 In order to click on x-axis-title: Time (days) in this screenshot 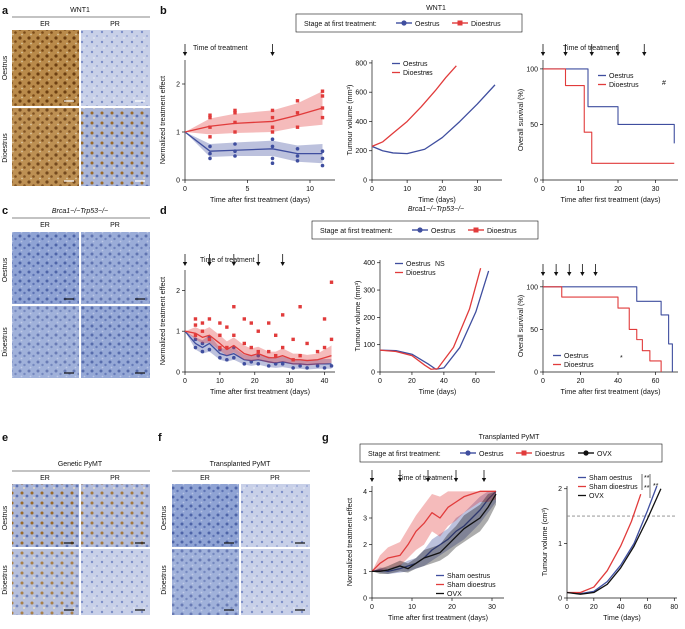, I will do `click(438, 391)`.